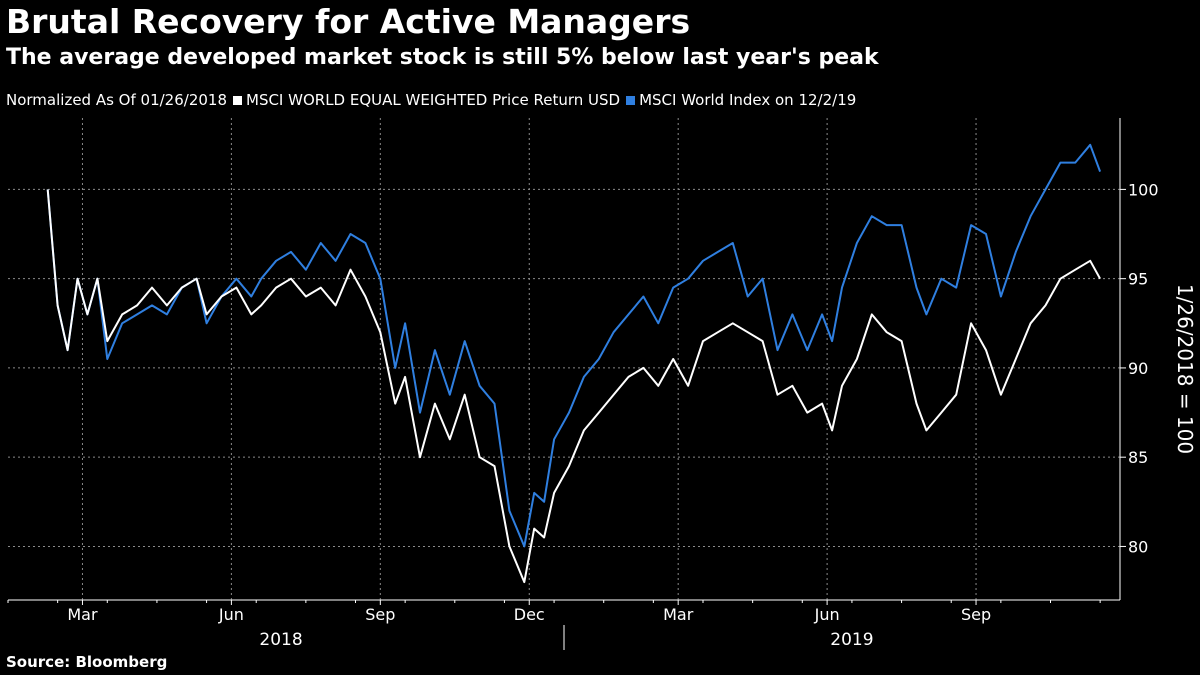 The image size is (1200, 675). I want to click on y-axis-label: 1/26/2018 = 100, so click(1185, 369).